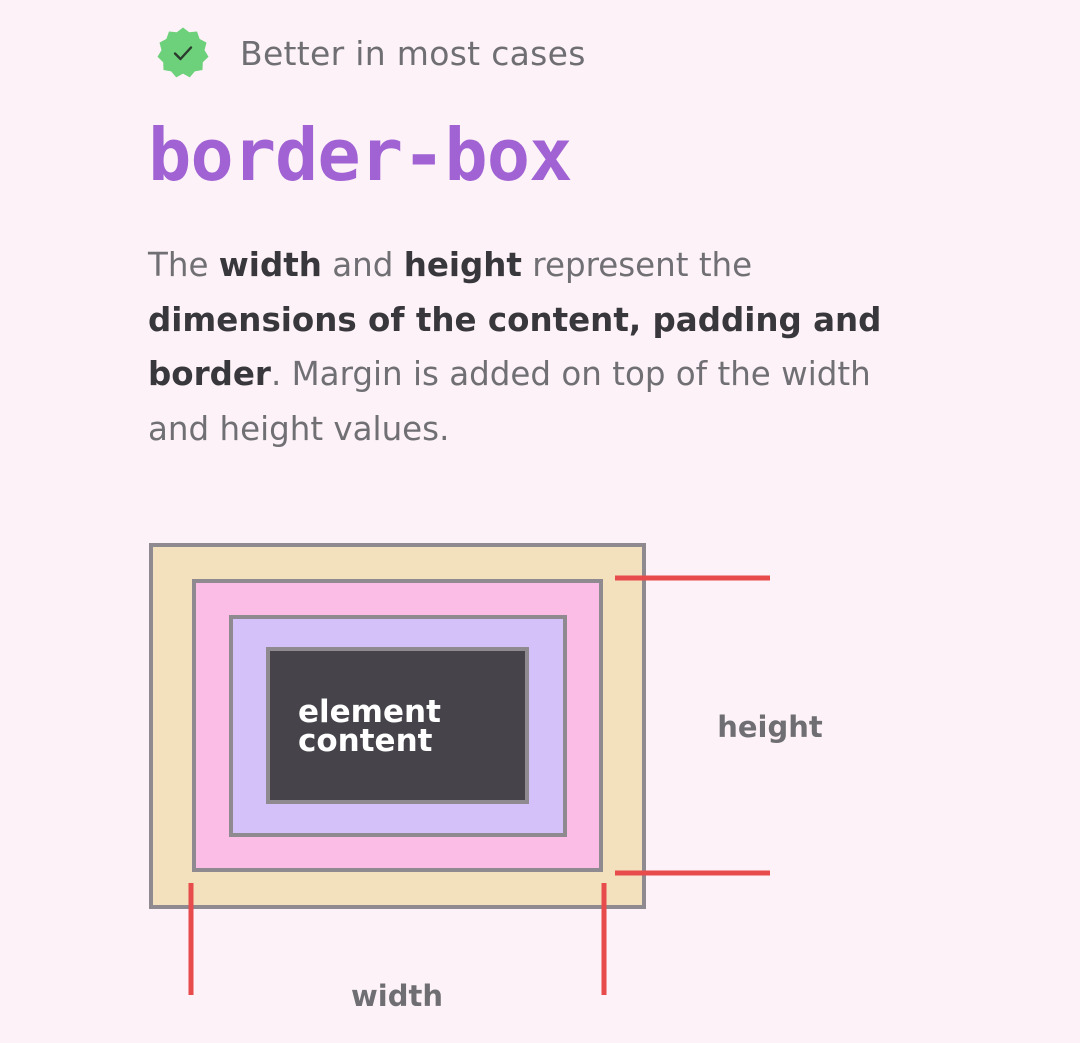 The image size is (1080, 1043). Describe the element at coordinates (770, 727) in the screenshot. I see `height-label: height` at that location.